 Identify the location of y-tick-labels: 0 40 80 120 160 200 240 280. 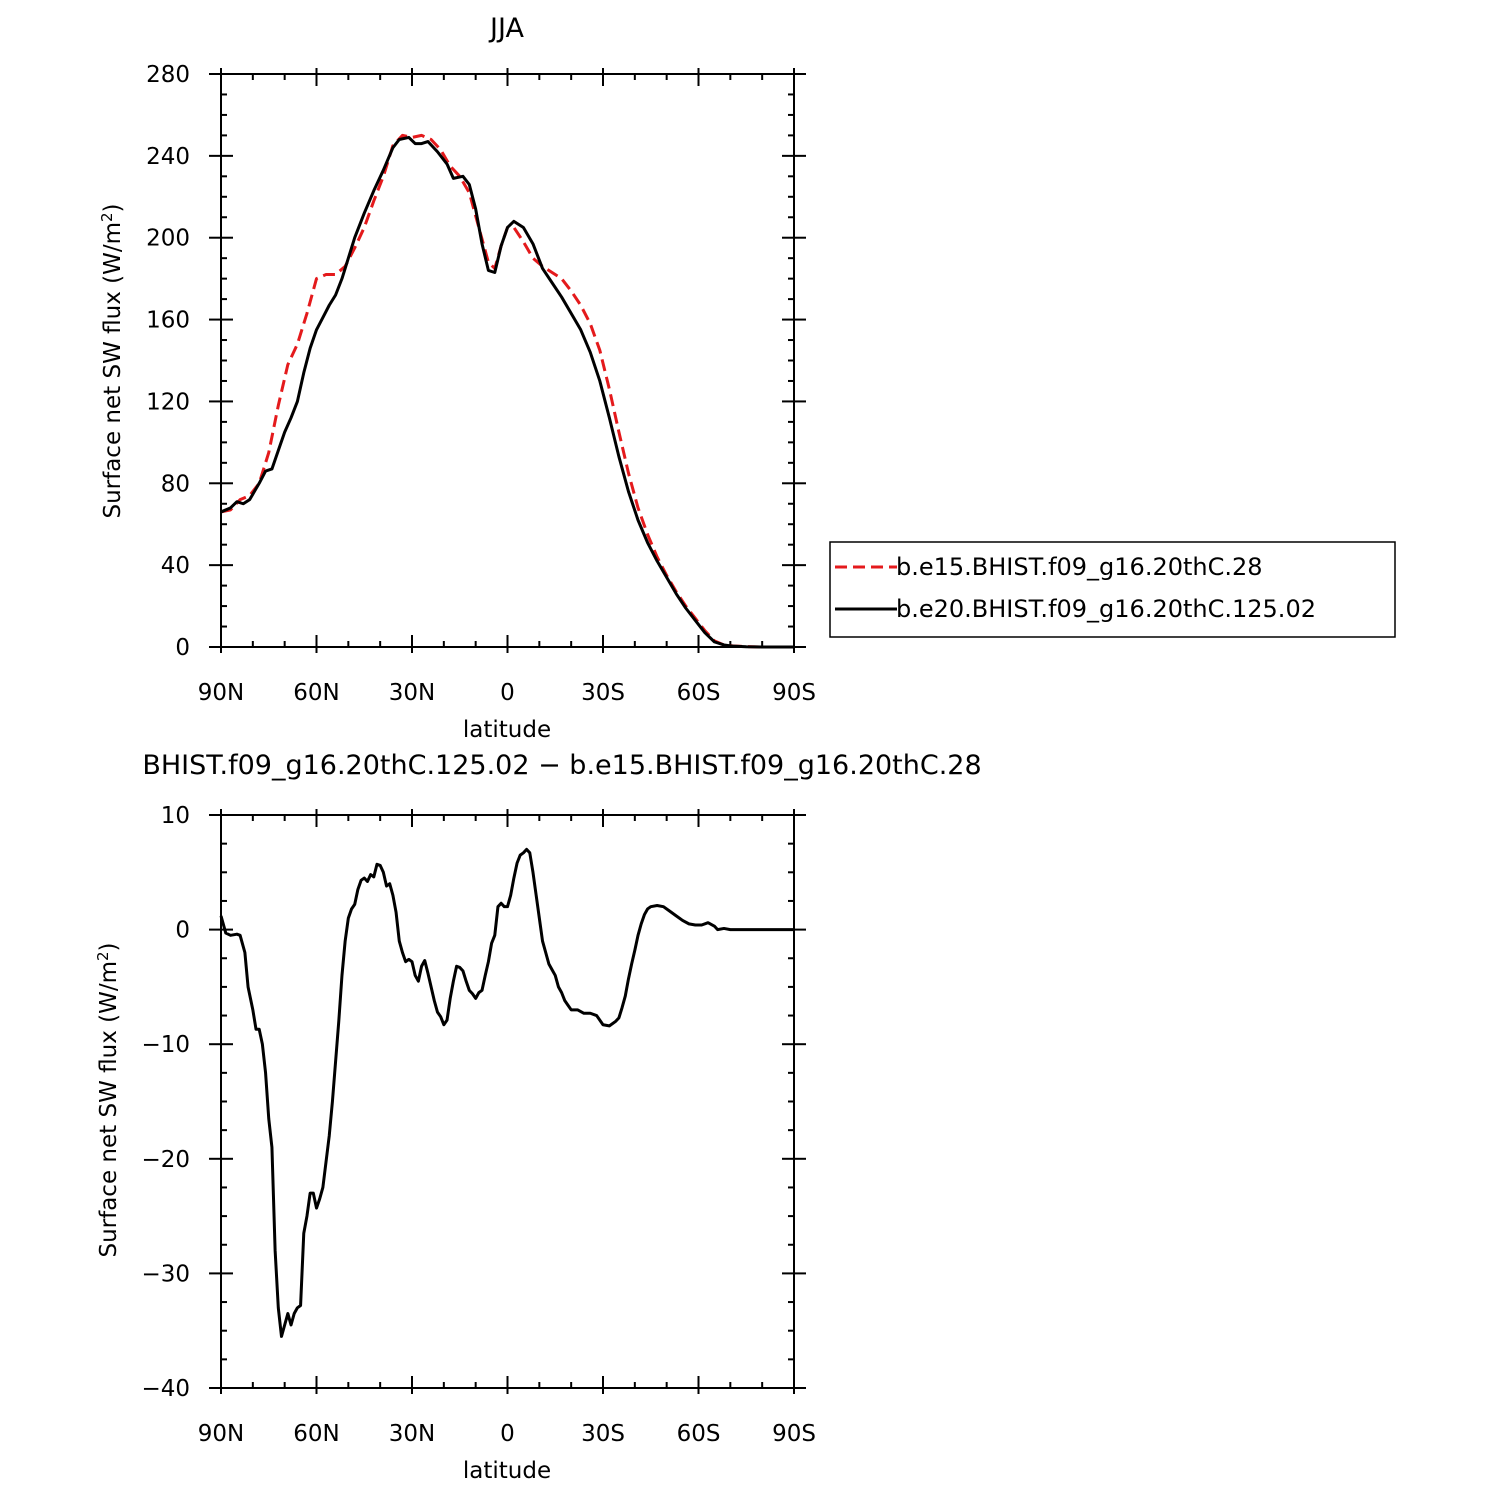
(168, 361).